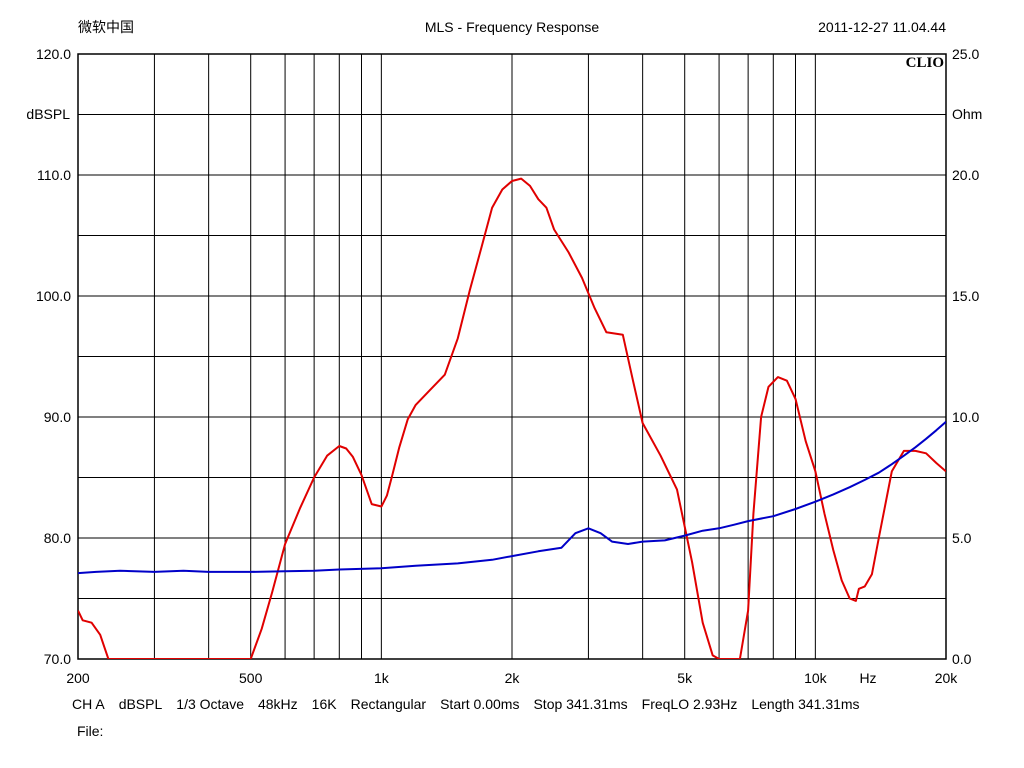  What do you see at coordinates (54, 175) in the screenshot?
I see `y-tick-label: 110.0` at bounding box center [54, 175].